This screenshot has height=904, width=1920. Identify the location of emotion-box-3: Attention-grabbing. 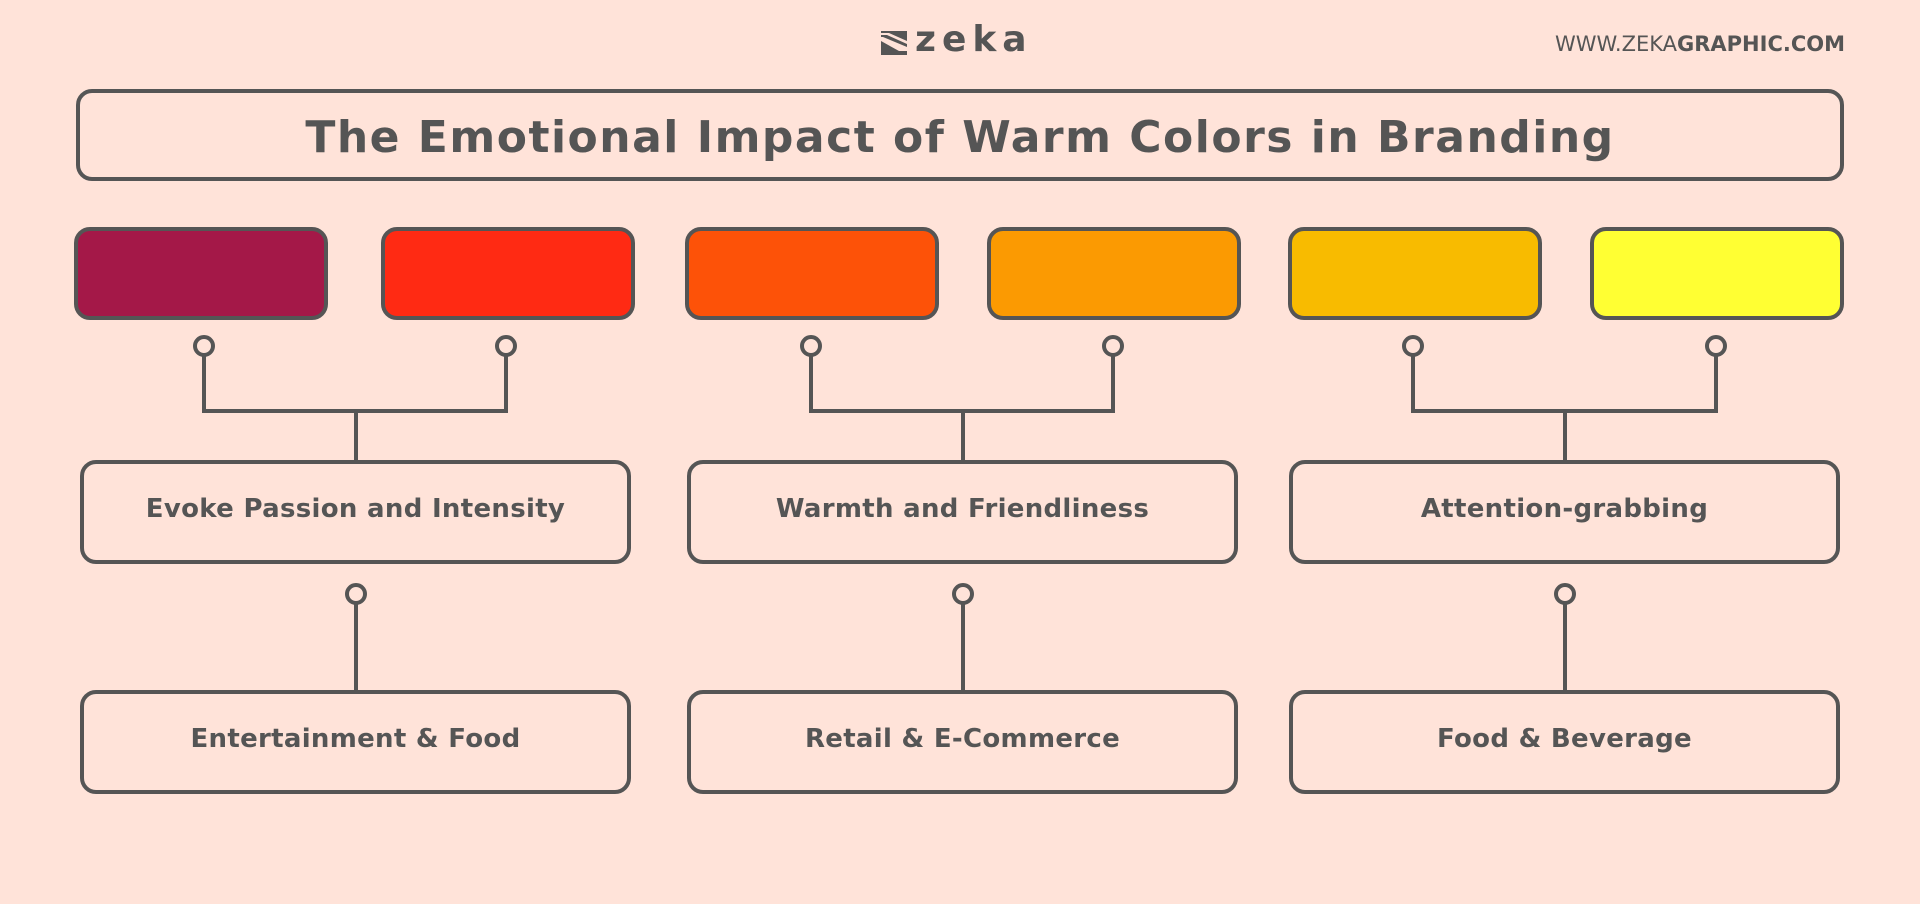
(1564, 512).